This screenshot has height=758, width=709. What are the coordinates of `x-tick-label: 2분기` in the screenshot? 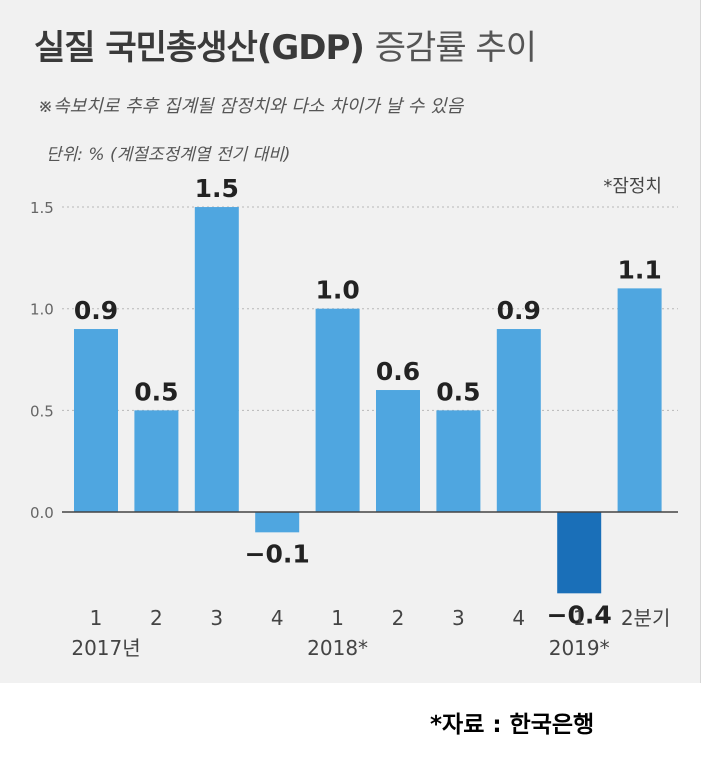 It's located at (646, 618).